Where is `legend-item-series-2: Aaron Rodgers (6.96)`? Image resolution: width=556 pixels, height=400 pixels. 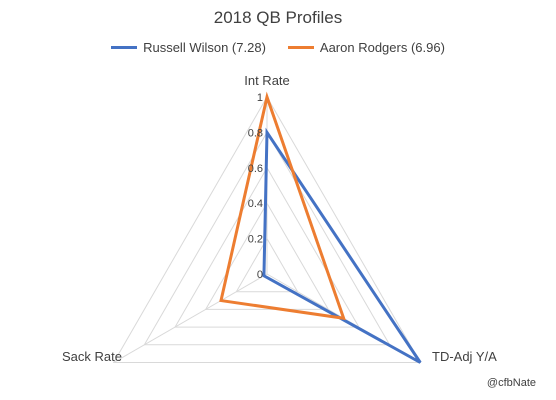 legend-item-series-2: Aaron Rodgers (6.96) is located at coordinates (366, 47).